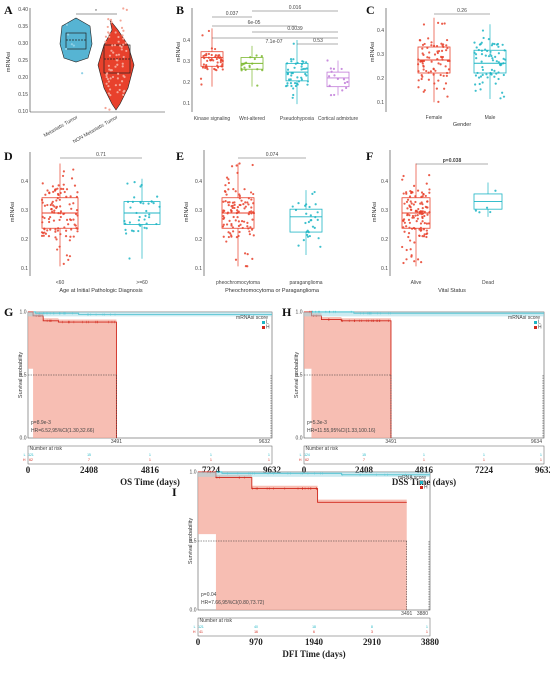  I want to click on panel-a-ytick: 0.20, so click(23, 78).